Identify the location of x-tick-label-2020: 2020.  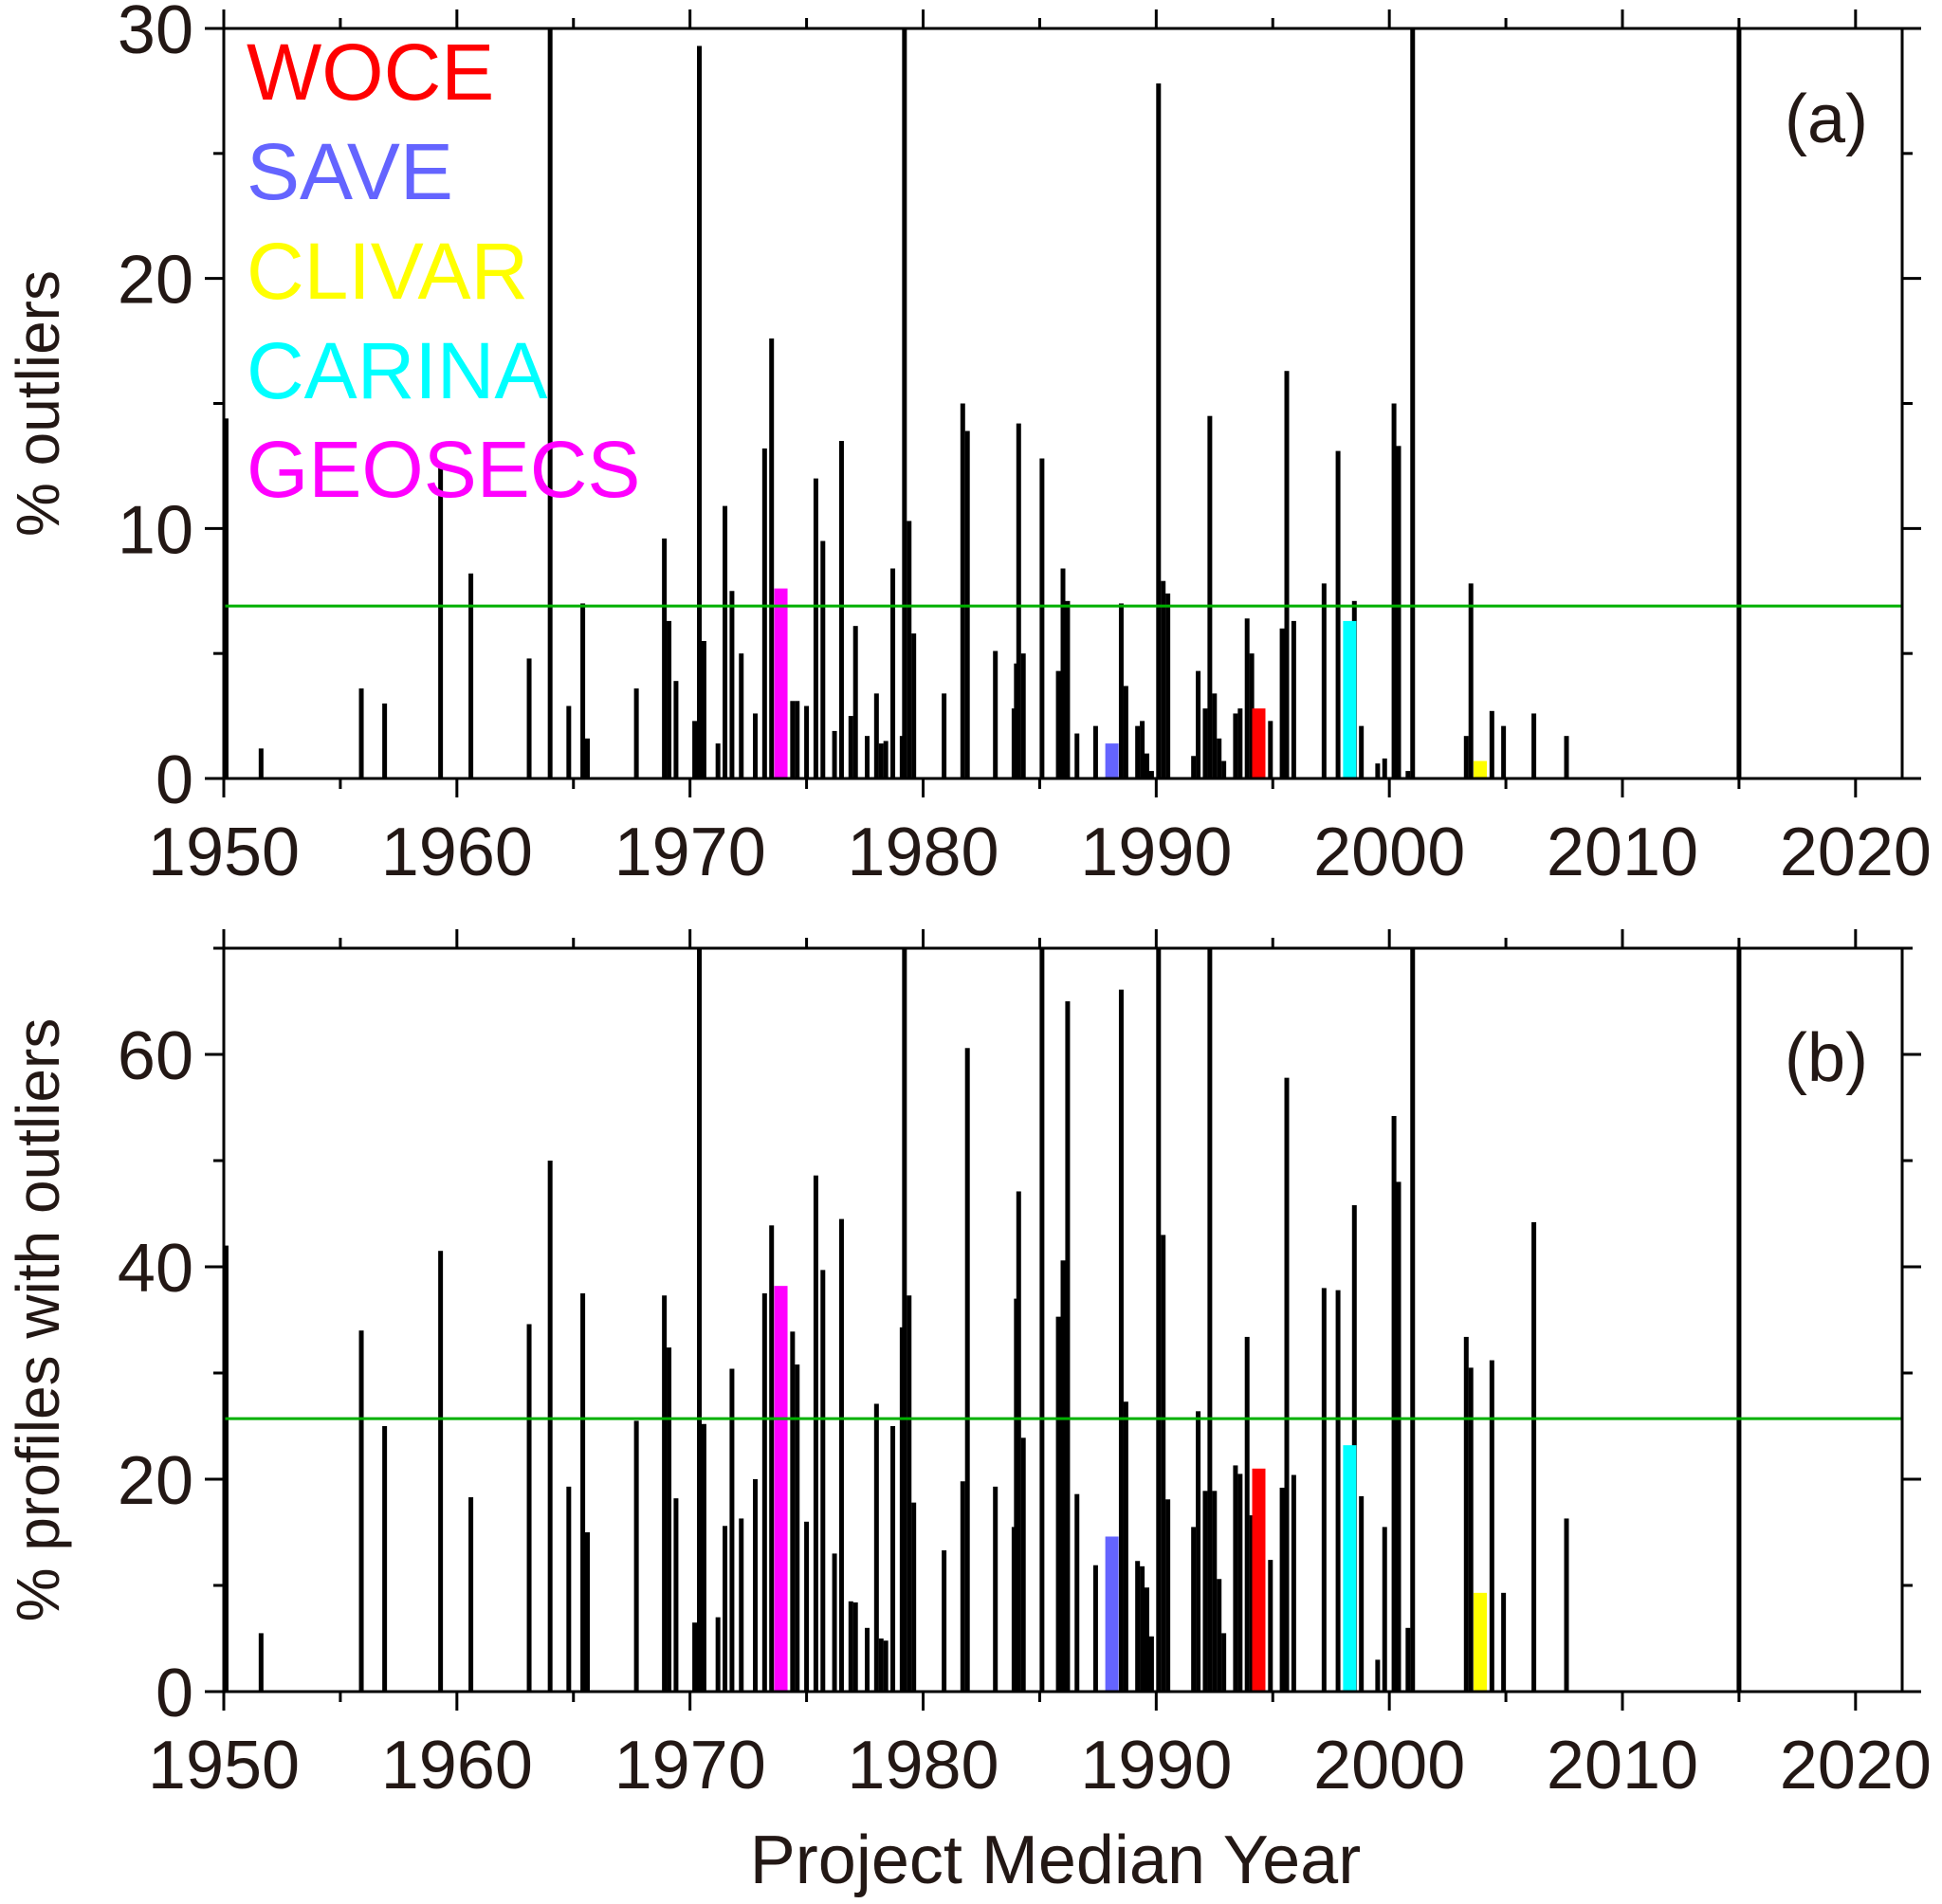
(1856, 853).